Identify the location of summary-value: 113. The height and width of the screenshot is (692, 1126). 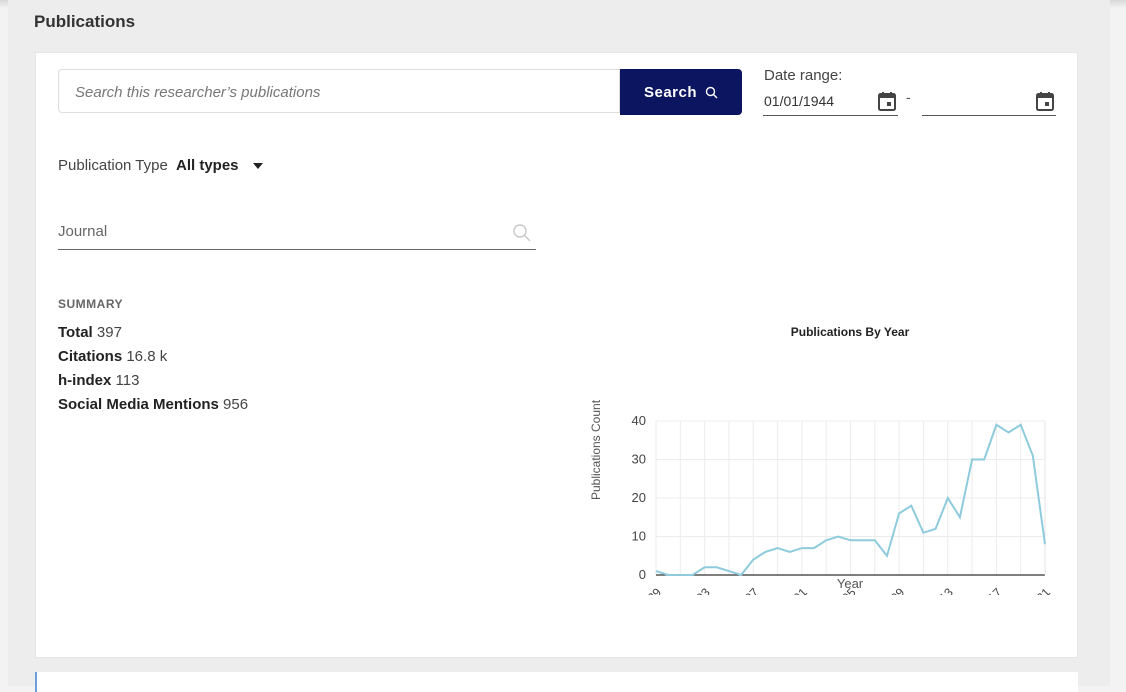
(127, 380).